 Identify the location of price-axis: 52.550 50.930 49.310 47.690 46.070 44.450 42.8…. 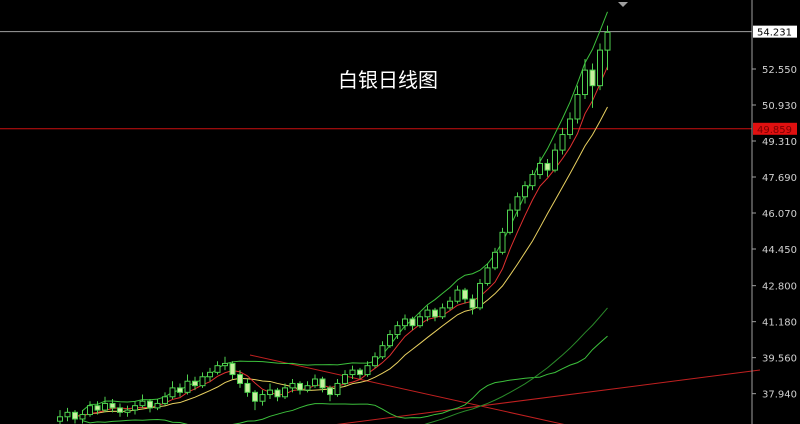
(774, 213).